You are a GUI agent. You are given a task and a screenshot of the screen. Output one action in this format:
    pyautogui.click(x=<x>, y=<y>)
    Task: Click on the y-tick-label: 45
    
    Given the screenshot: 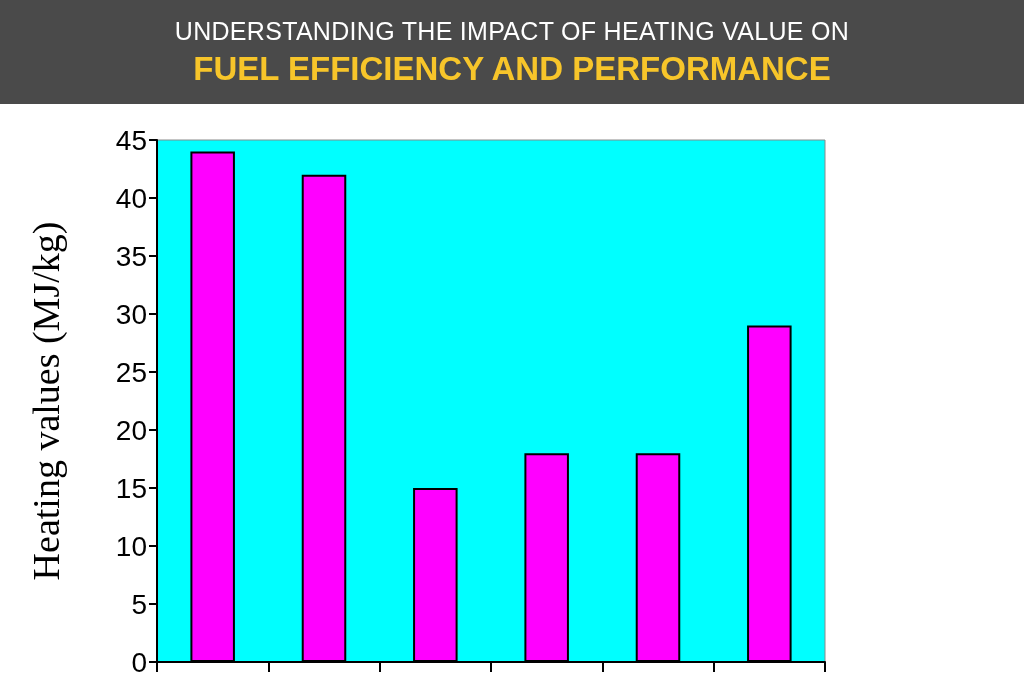 What is the action you would take?
    pyautogui.click(x=131, y=140)
    